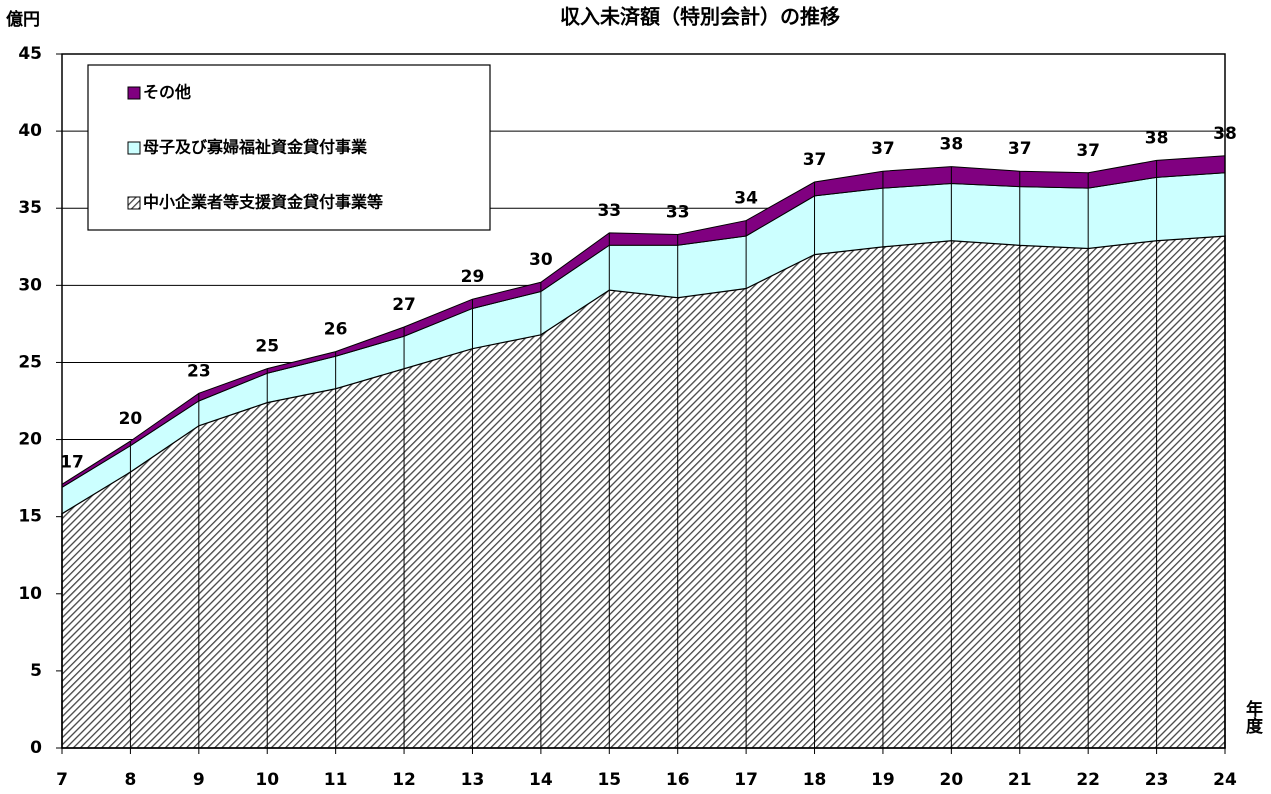 The width and height of the screenshot is (1271, 794). What do you see at coordinates (1252, 717) in the screenshot?
I see `x-axis-label: 年度` at bounding box center [1252, 717].